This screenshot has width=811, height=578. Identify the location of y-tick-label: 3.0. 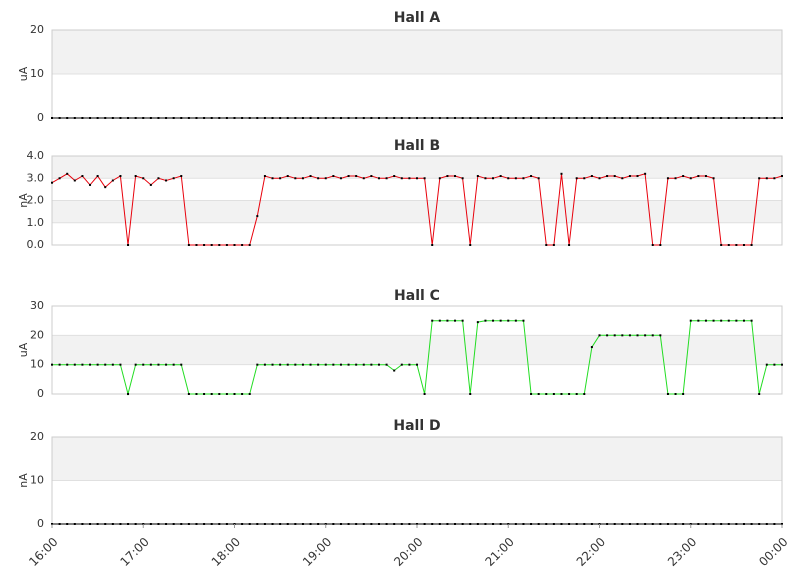
(36, 177).